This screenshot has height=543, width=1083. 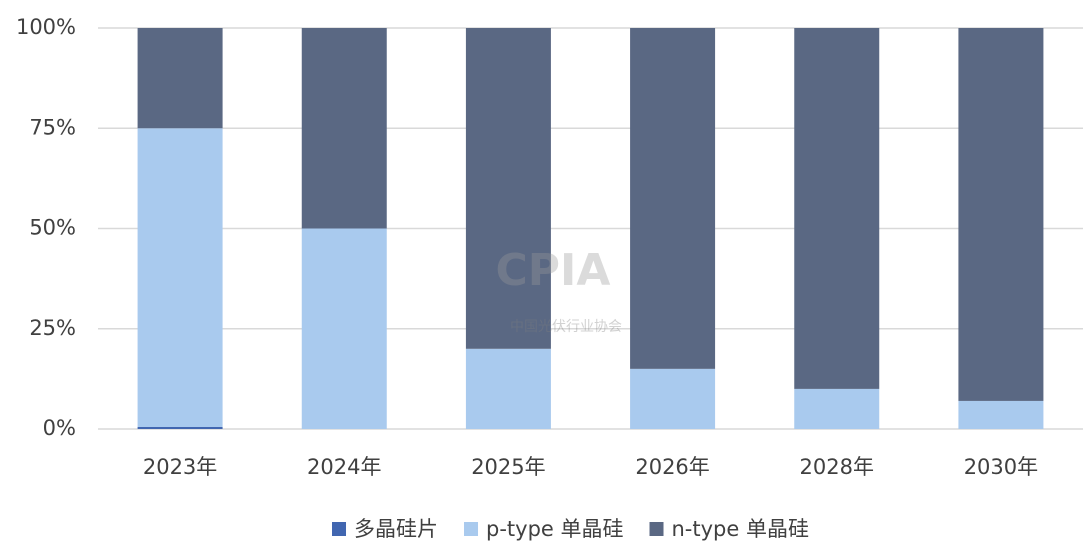 What do you see at coordinates (344, 467) in the screenshot?
I see `x-tick-label: 2024年` at bounding box center [344, 467].